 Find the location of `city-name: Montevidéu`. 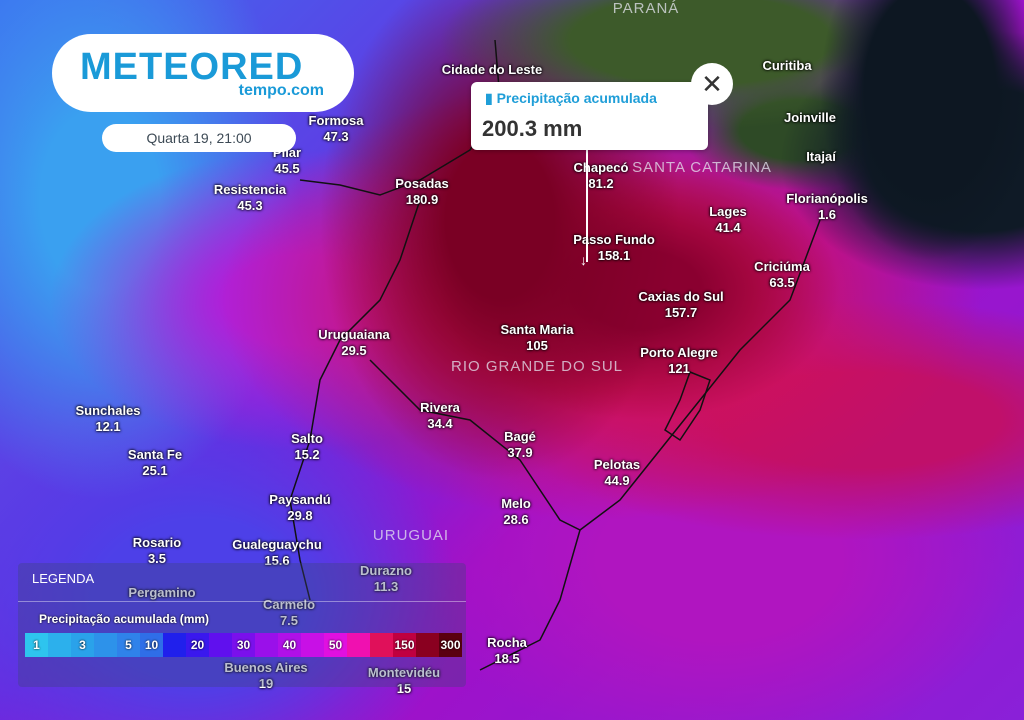

city-name: Montevidéu is located at coordinates (404, 672).